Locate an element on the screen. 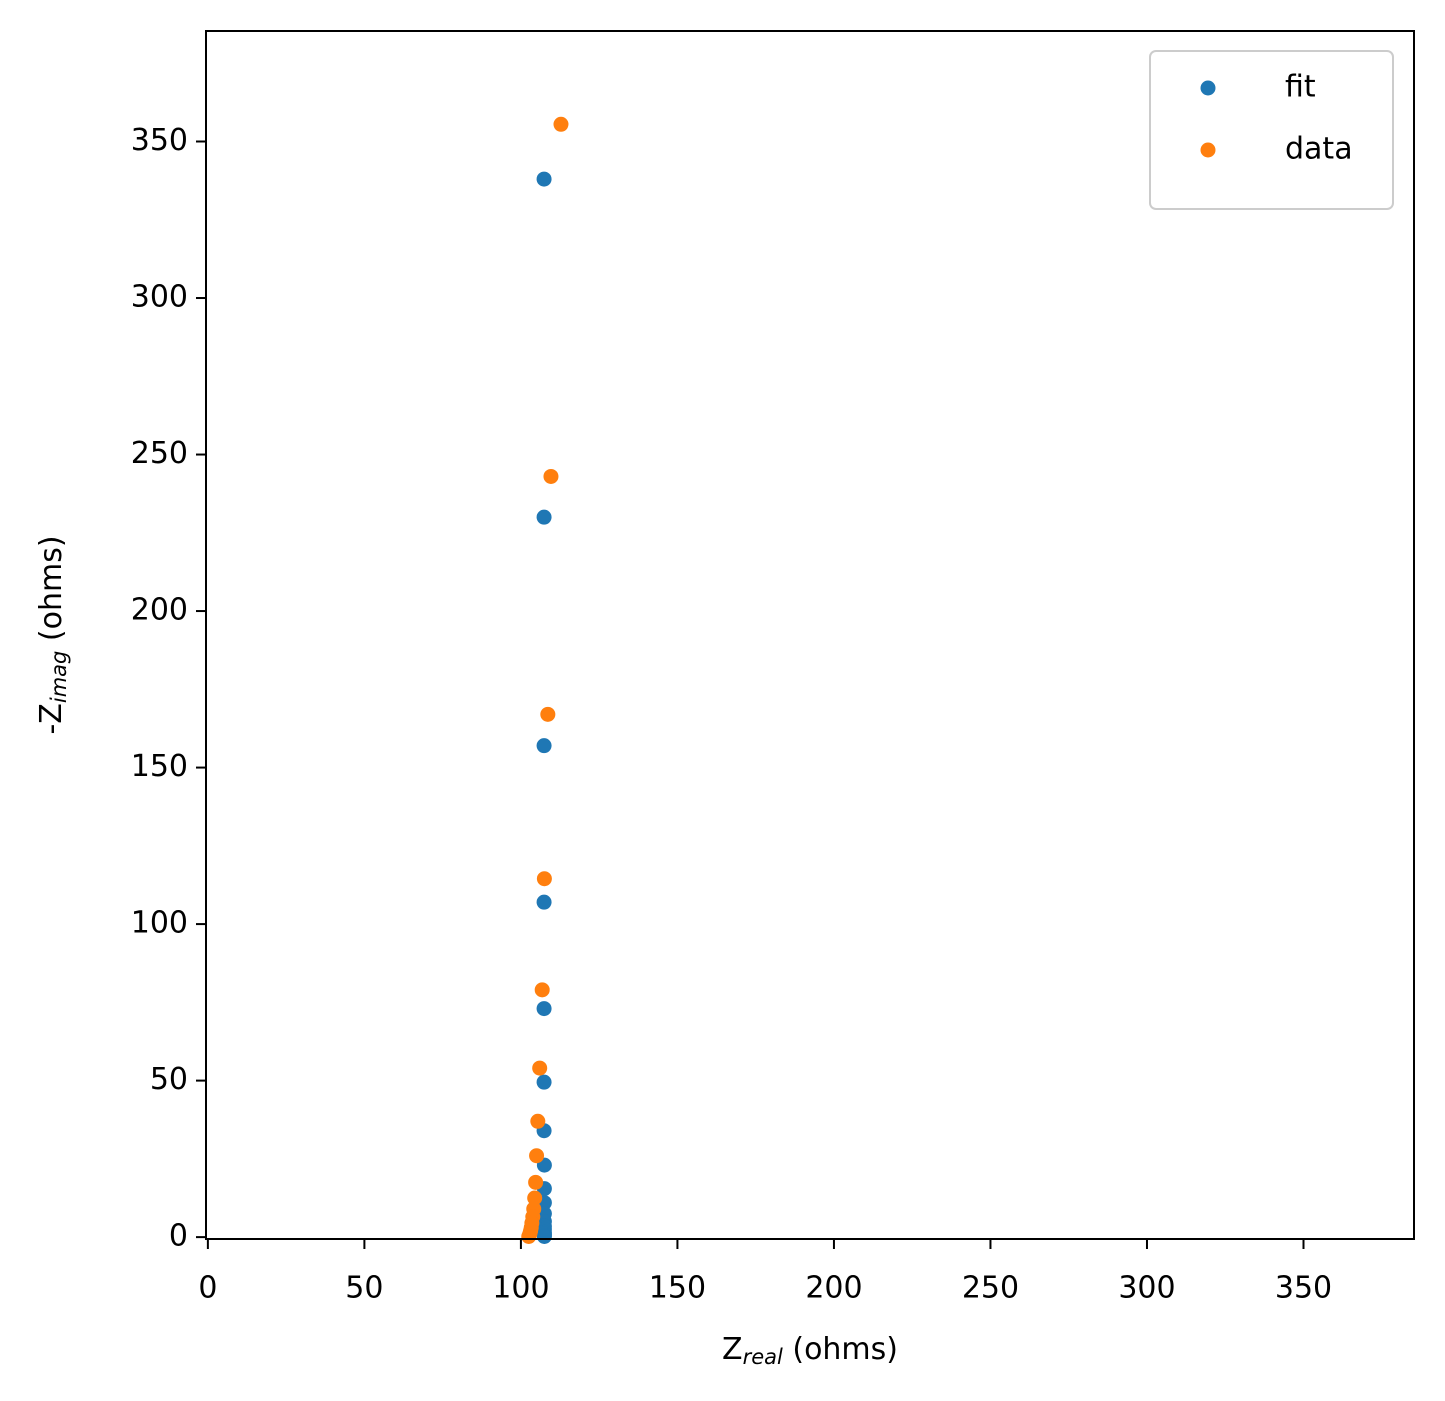 Image resolution: width=1445 pixels, height=1401 pixels. x-tick-label: 100 is located at coordinates (520, 1288).